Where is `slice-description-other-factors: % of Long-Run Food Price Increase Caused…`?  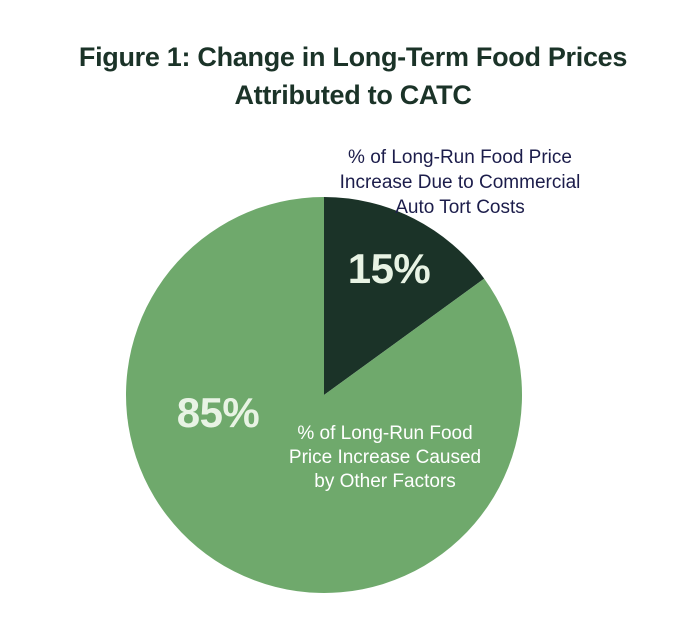
slice-description-other-factors: % of Long-Run Food Price Increase Caused… is located at coordinates (385, 457).